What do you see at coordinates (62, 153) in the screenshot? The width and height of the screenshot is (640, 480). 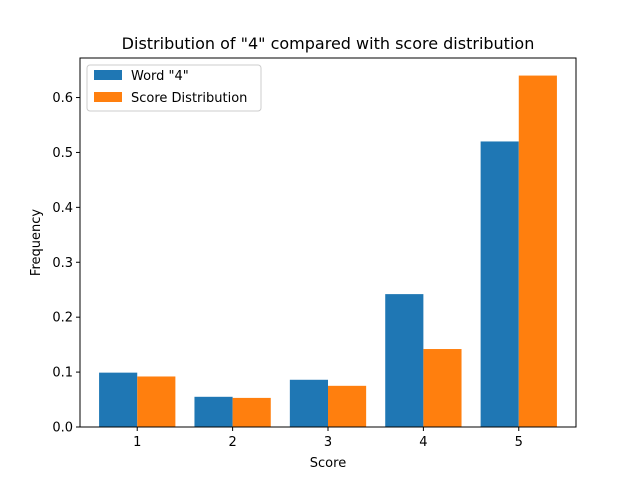 I see `y-tick-label-0.5: 0.5` at bounding box center [62, 153].